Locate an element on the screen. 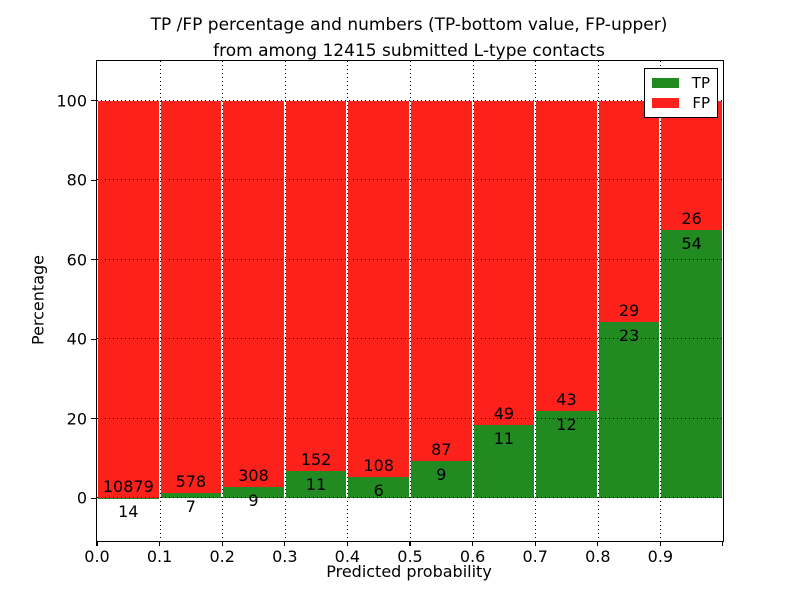 The width and height of the screenshot is (800, 600). tp-count-label: 14 is located at coordinates (128, 511).